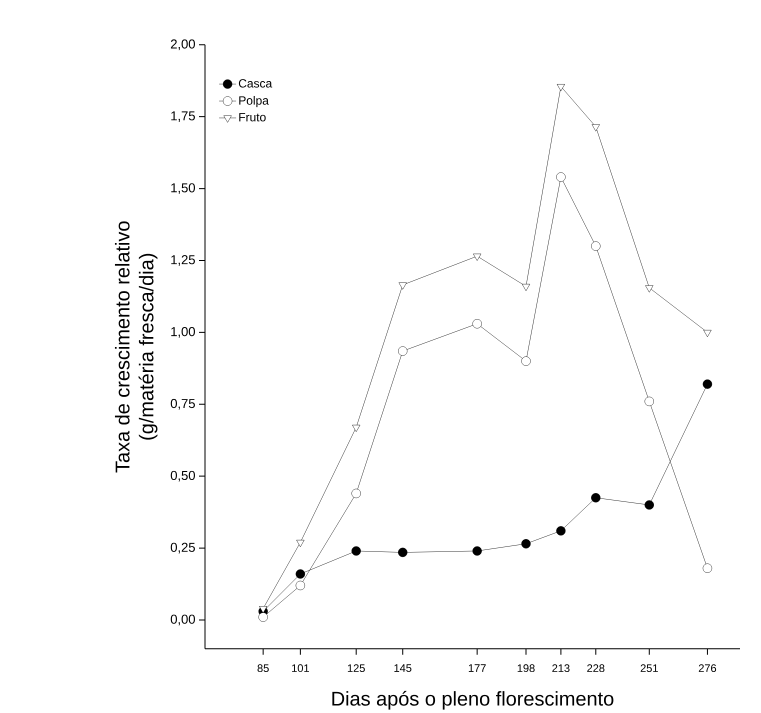 The height and width of the screenshot is (713, 761). What do you see at coordinates (183, 260) in the screenshot?
I see `y-tick-label: 1,25` at bounding box center [183, 260].